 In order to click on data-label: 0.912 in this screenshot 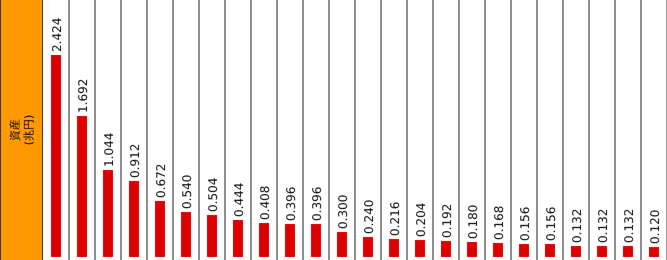, I will do `click(135, 161)`.